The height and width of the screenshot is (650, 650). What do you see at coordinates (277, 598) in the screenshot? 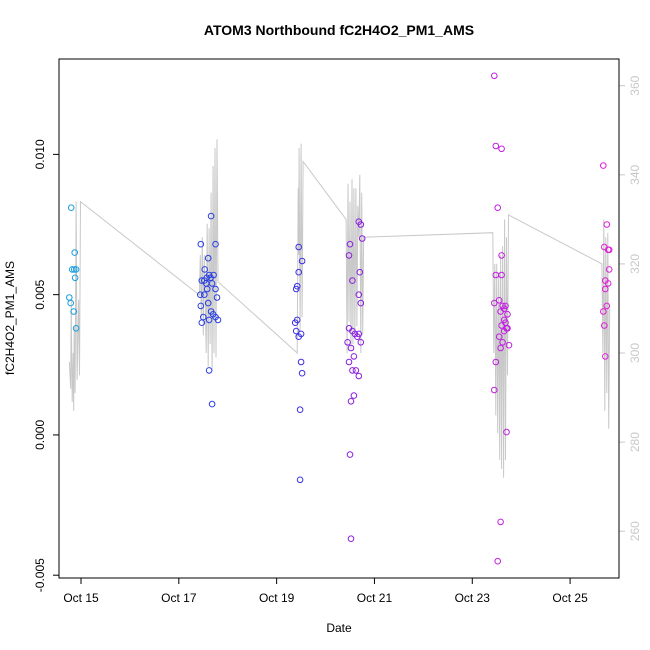
I see `x-tick-label-2: Oct 19` at bounding box center [277, 598].